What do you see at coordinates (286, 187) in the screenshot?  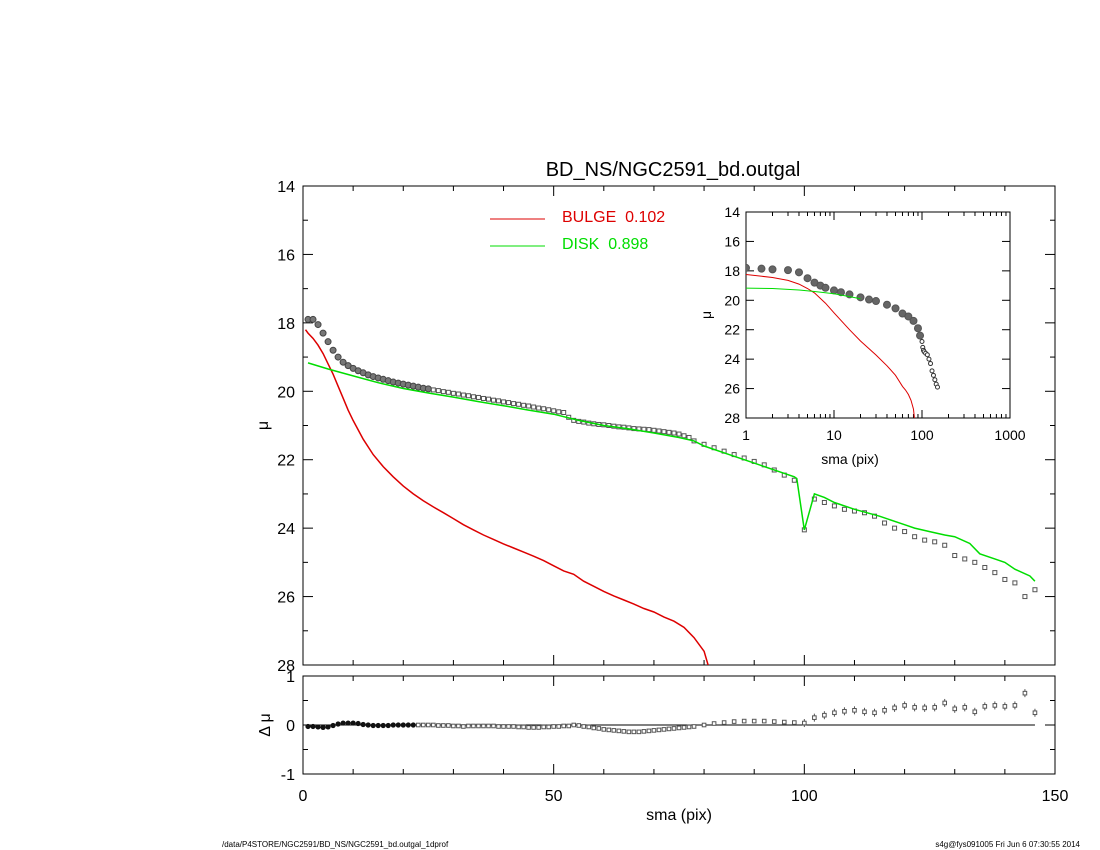 I see `main-ytick-label: 14` at bounding box center [286, 187].